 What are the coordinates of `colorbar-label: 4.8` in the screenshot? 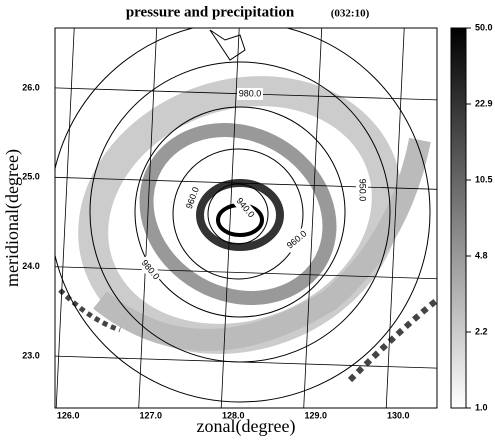 It's located at (481, 255).